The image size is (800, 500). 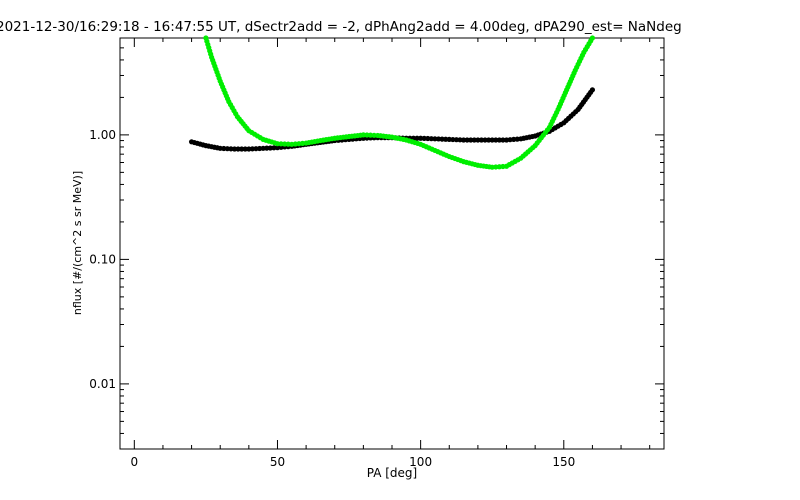 What do you see at coordinates (77, 243) in the screenshot?
I see `y-axis-label: nflux [#/(cm^2 s sr MeV)]` at bounding box center [77, 243].